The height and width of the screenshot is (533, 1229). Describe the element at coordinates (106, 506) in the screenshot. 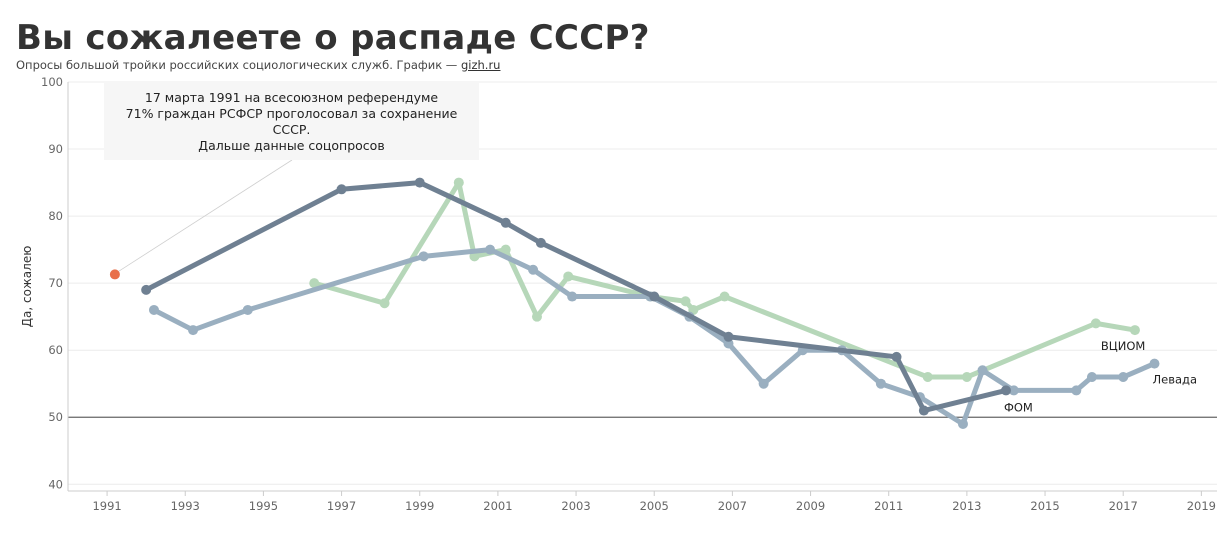

I see `x-tick-label: 1991` at that location.